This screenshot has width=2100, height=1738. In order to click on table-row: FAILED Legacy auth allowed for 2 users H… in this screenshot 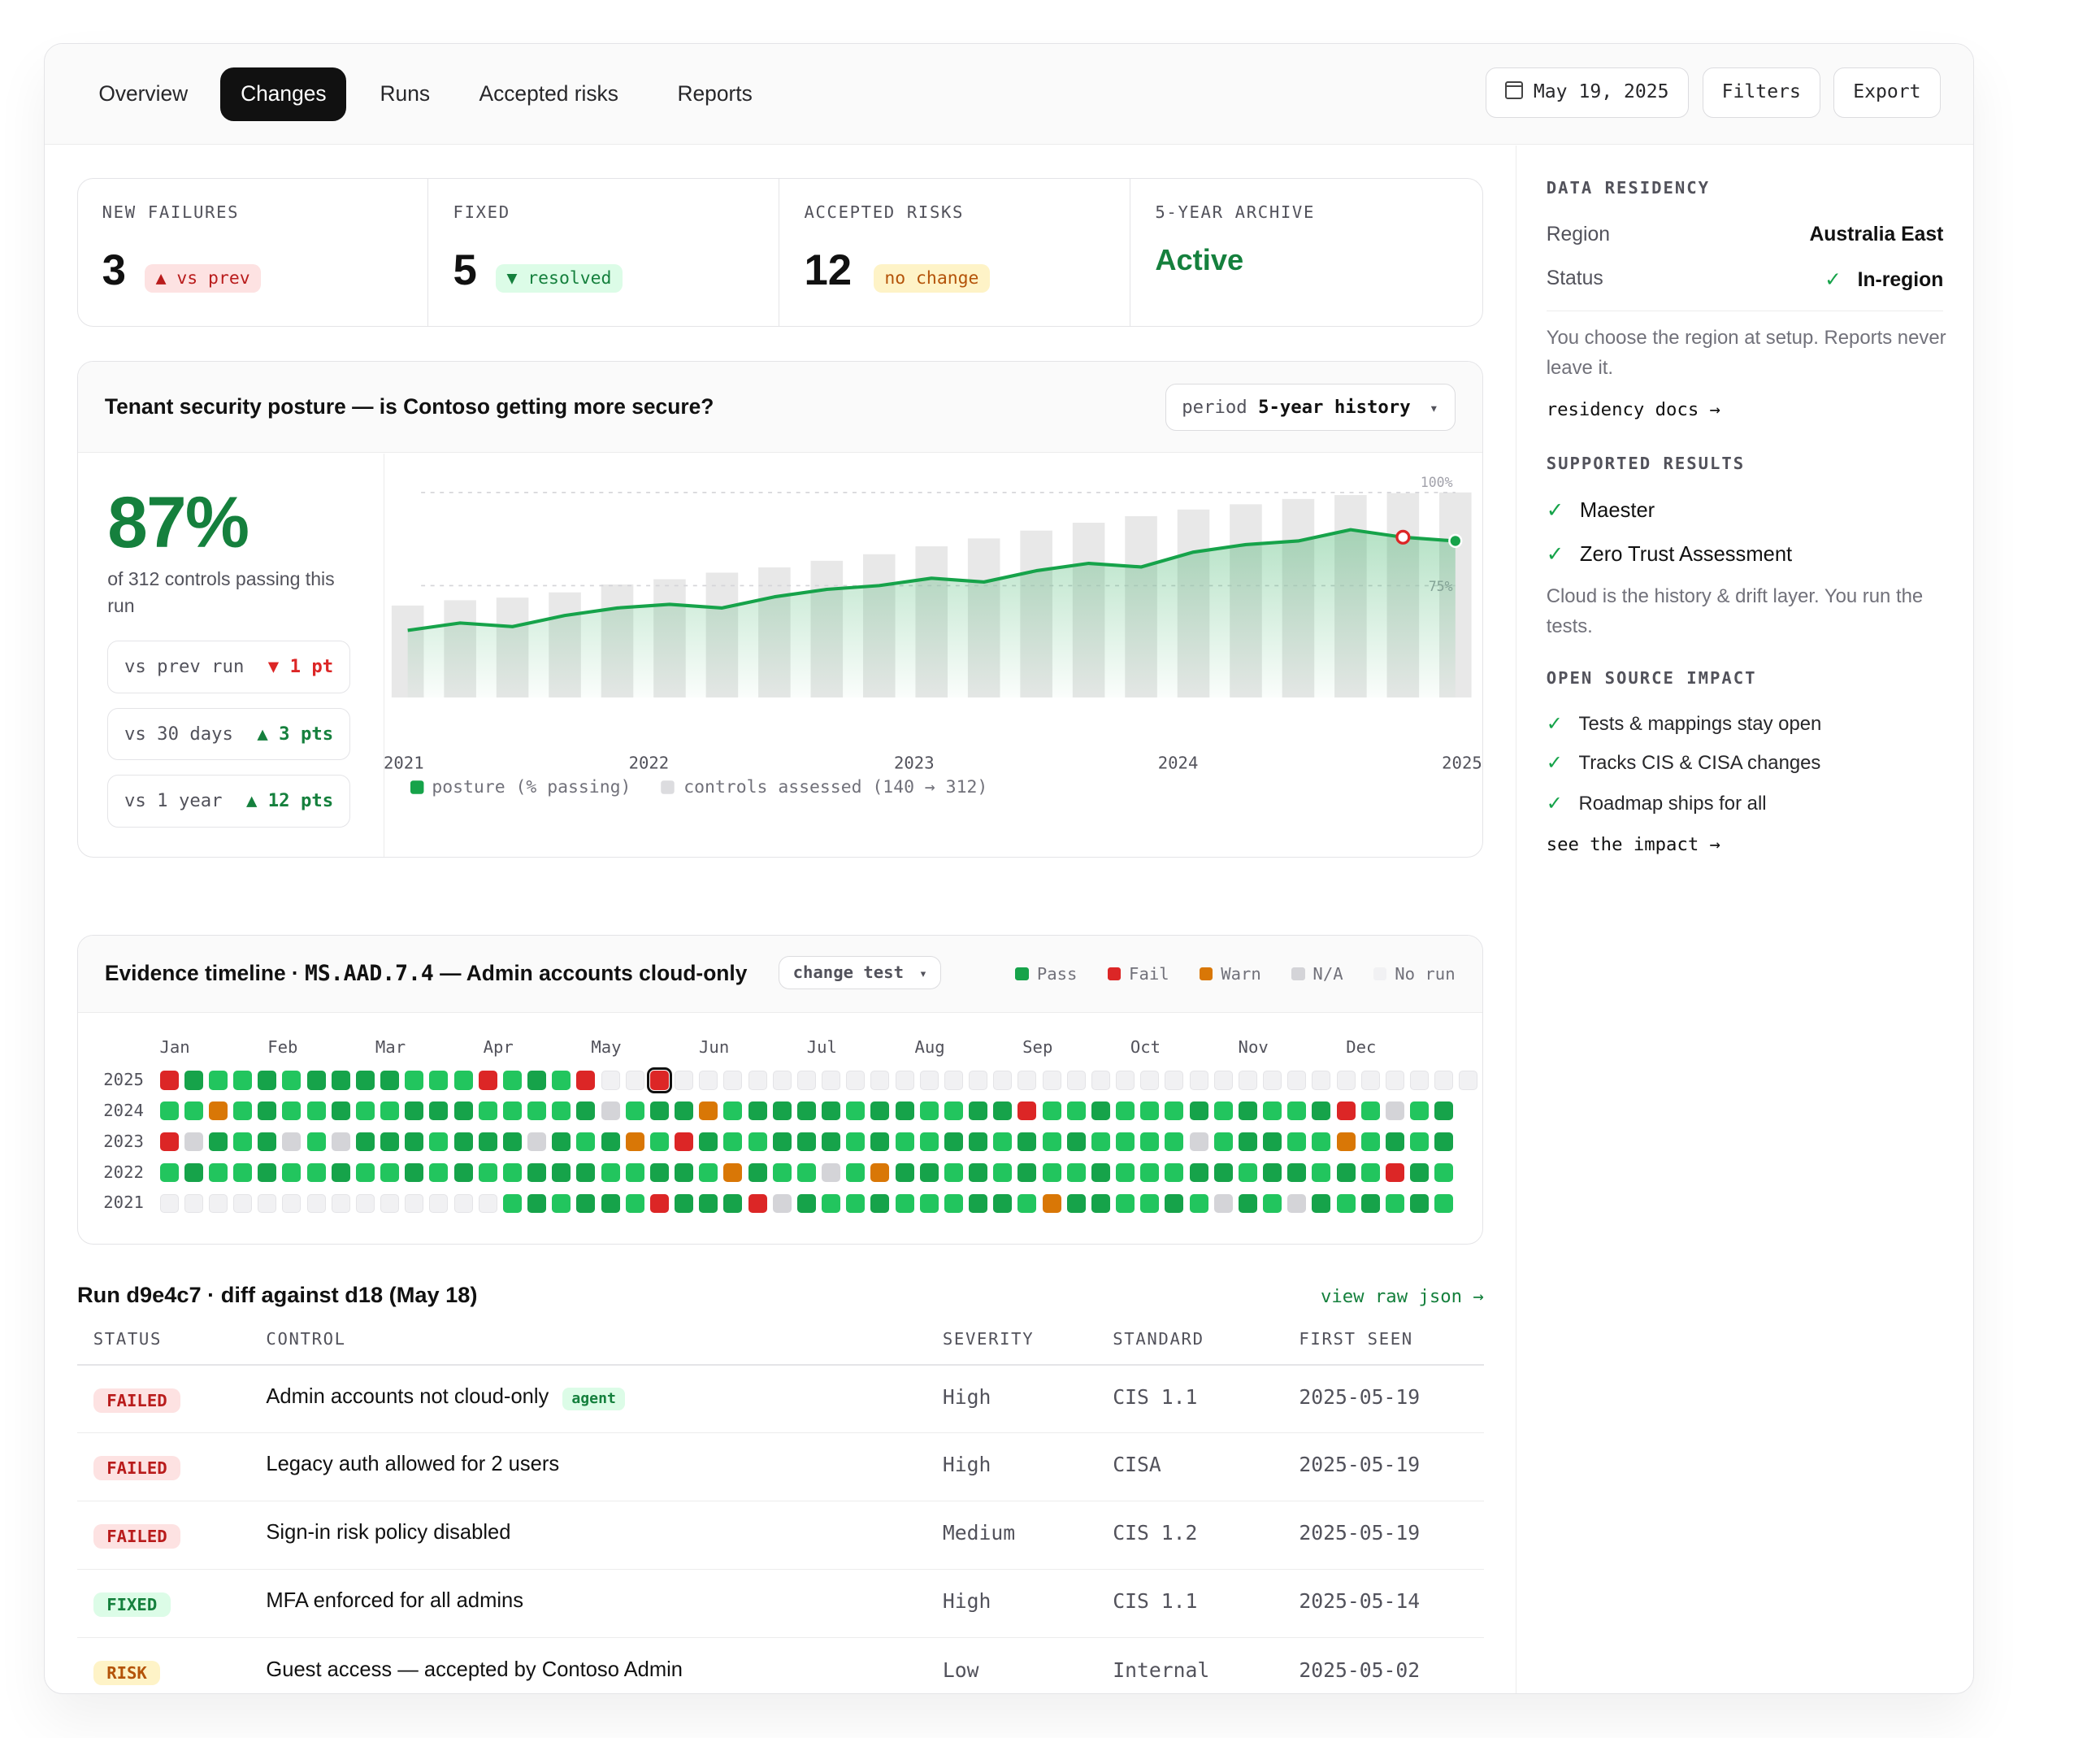, I will do `click(780, 1466)`.